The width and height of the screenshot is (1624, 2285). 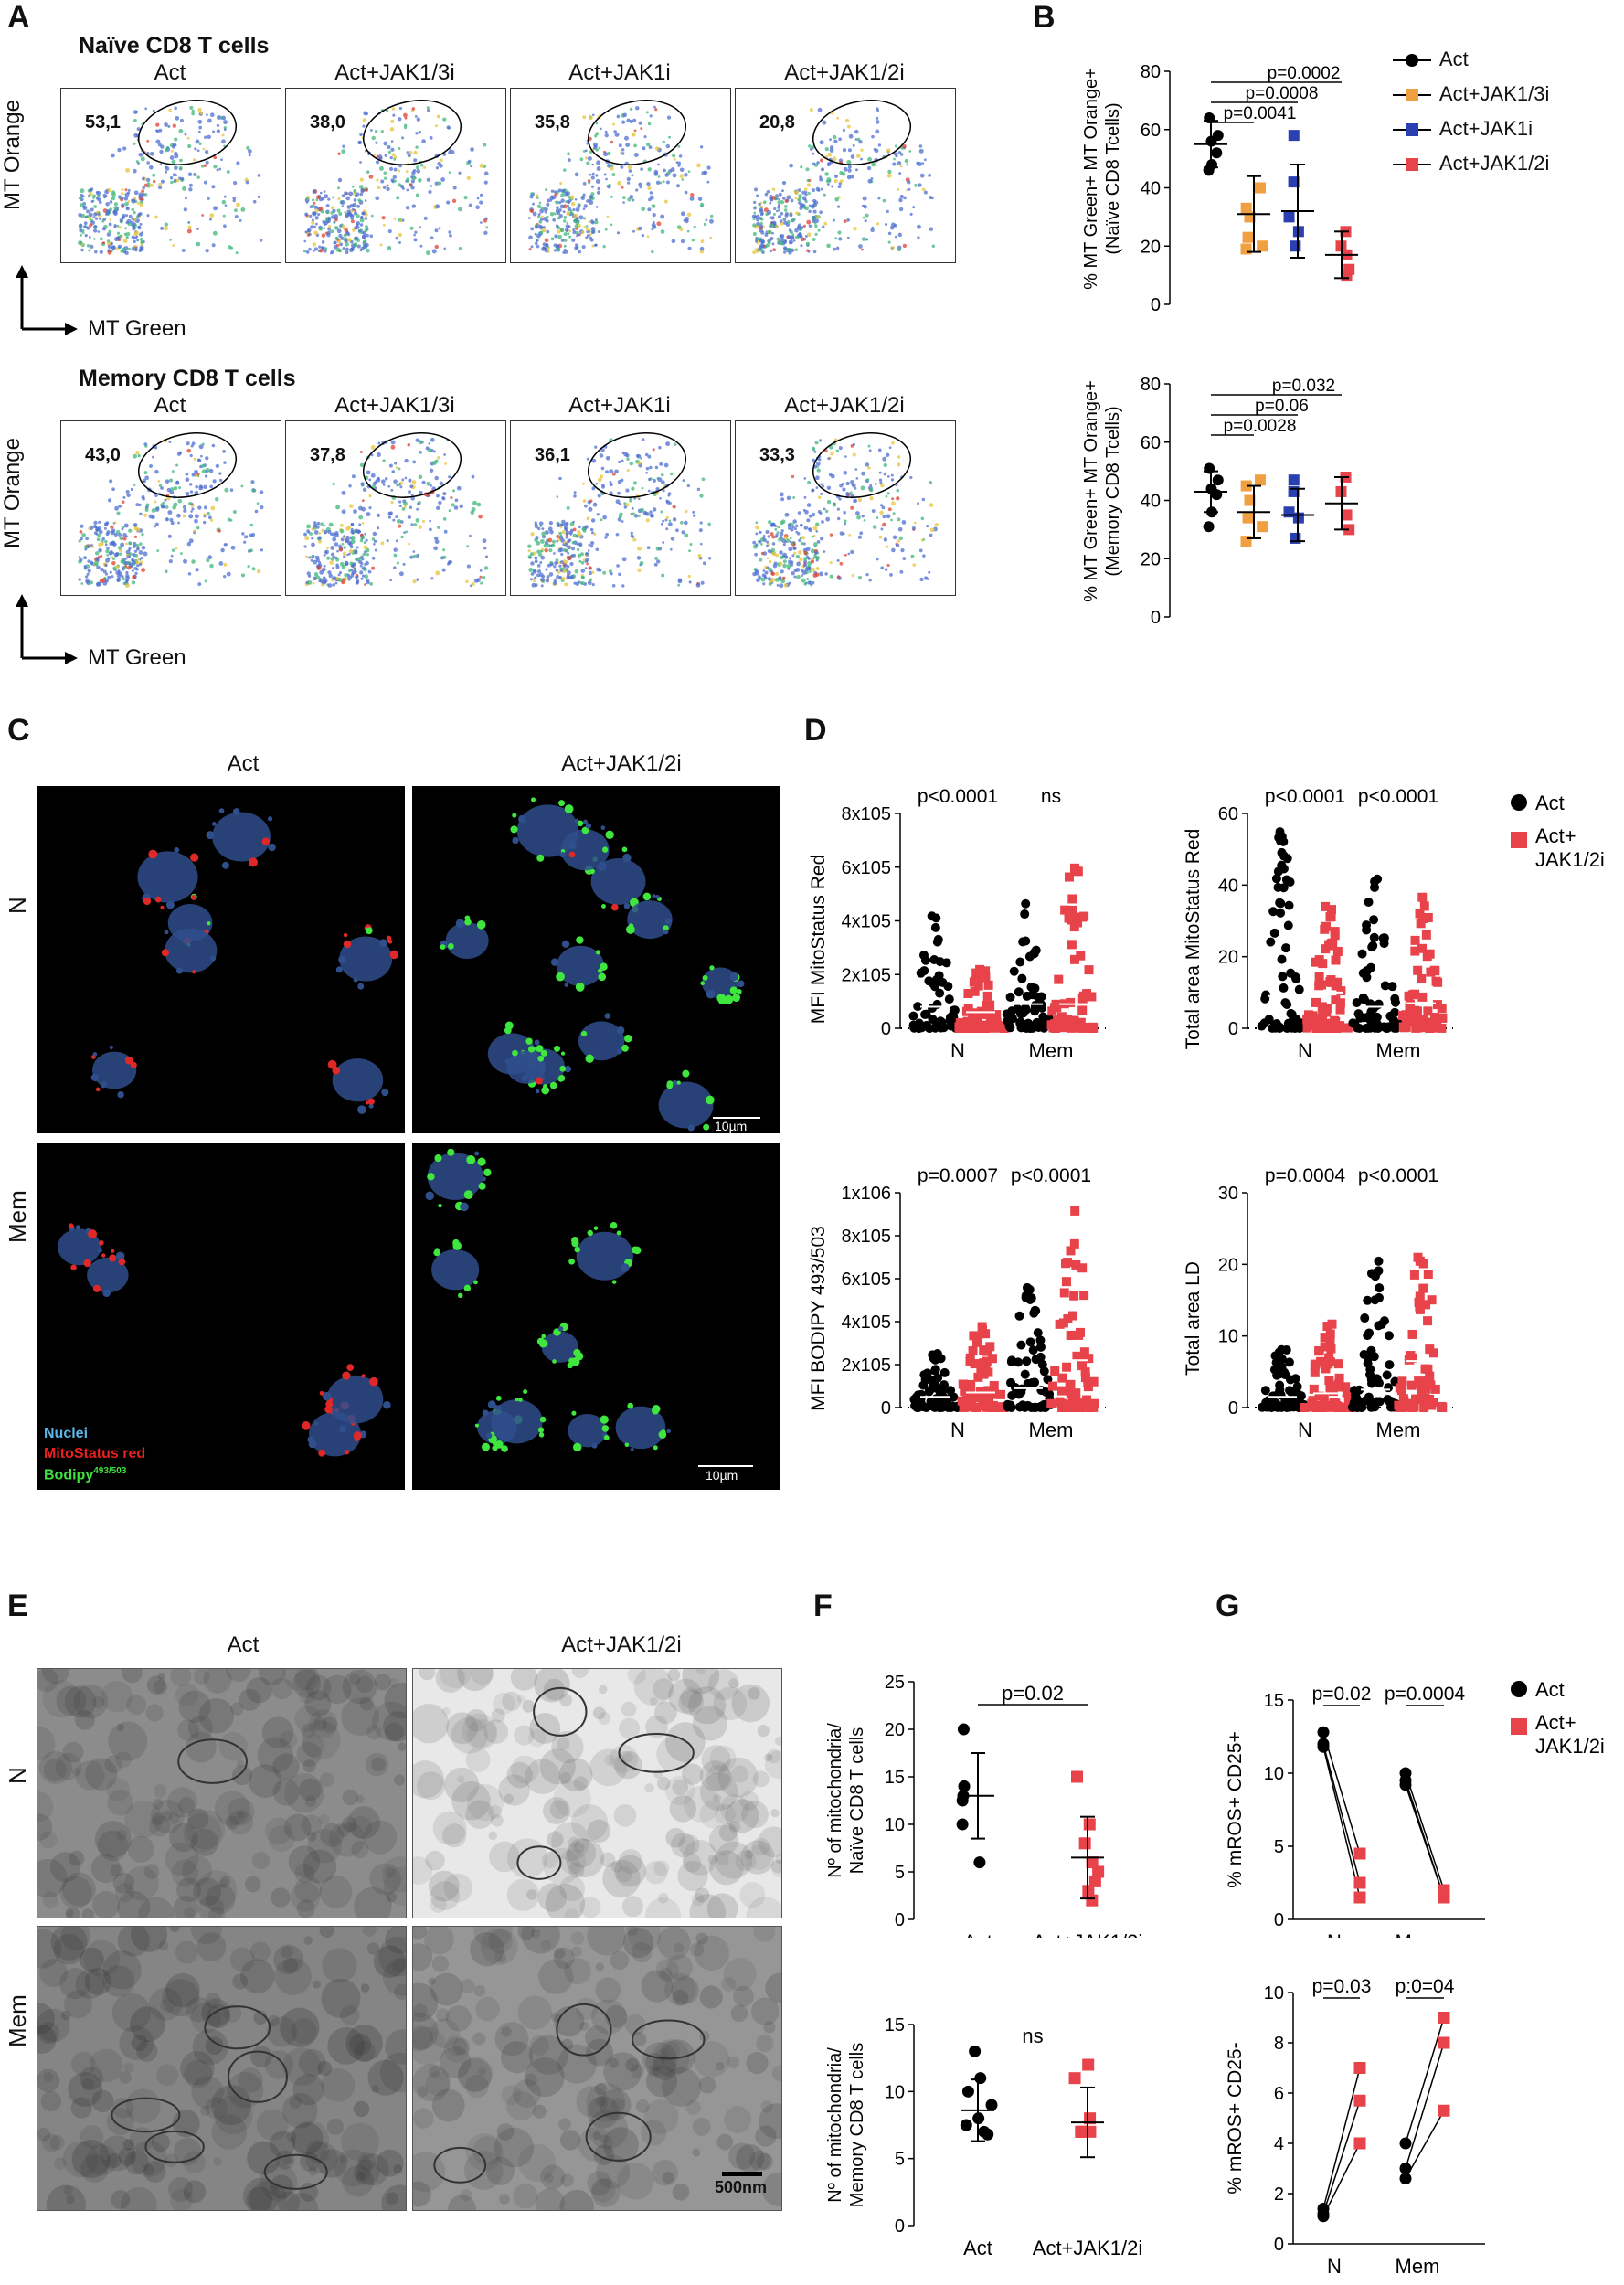 What do you see at coordinates (621, 177) in the screenshot?
I see `flow-density` at bounding box center [621, 177].